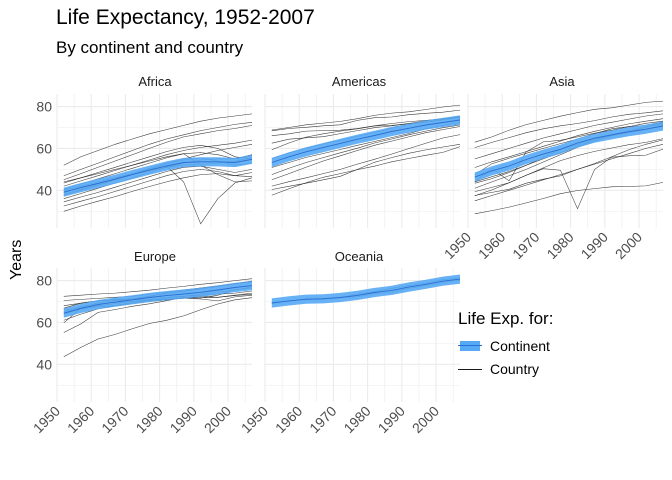  Describe the element at coordinates (349, 352) in the screenshot. I see `facet-panel-oceania: 1950 1960 1970 1980 1990 2000` at that location.